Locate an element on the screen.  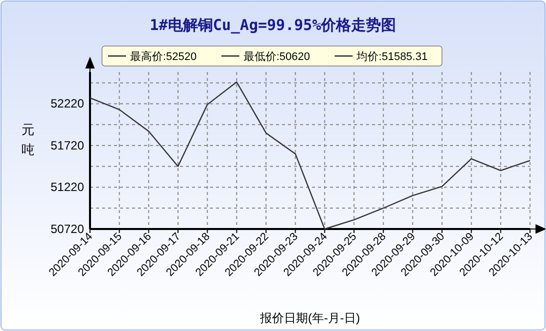
text: 最高价:52520 is located at coordinates (163, 56).